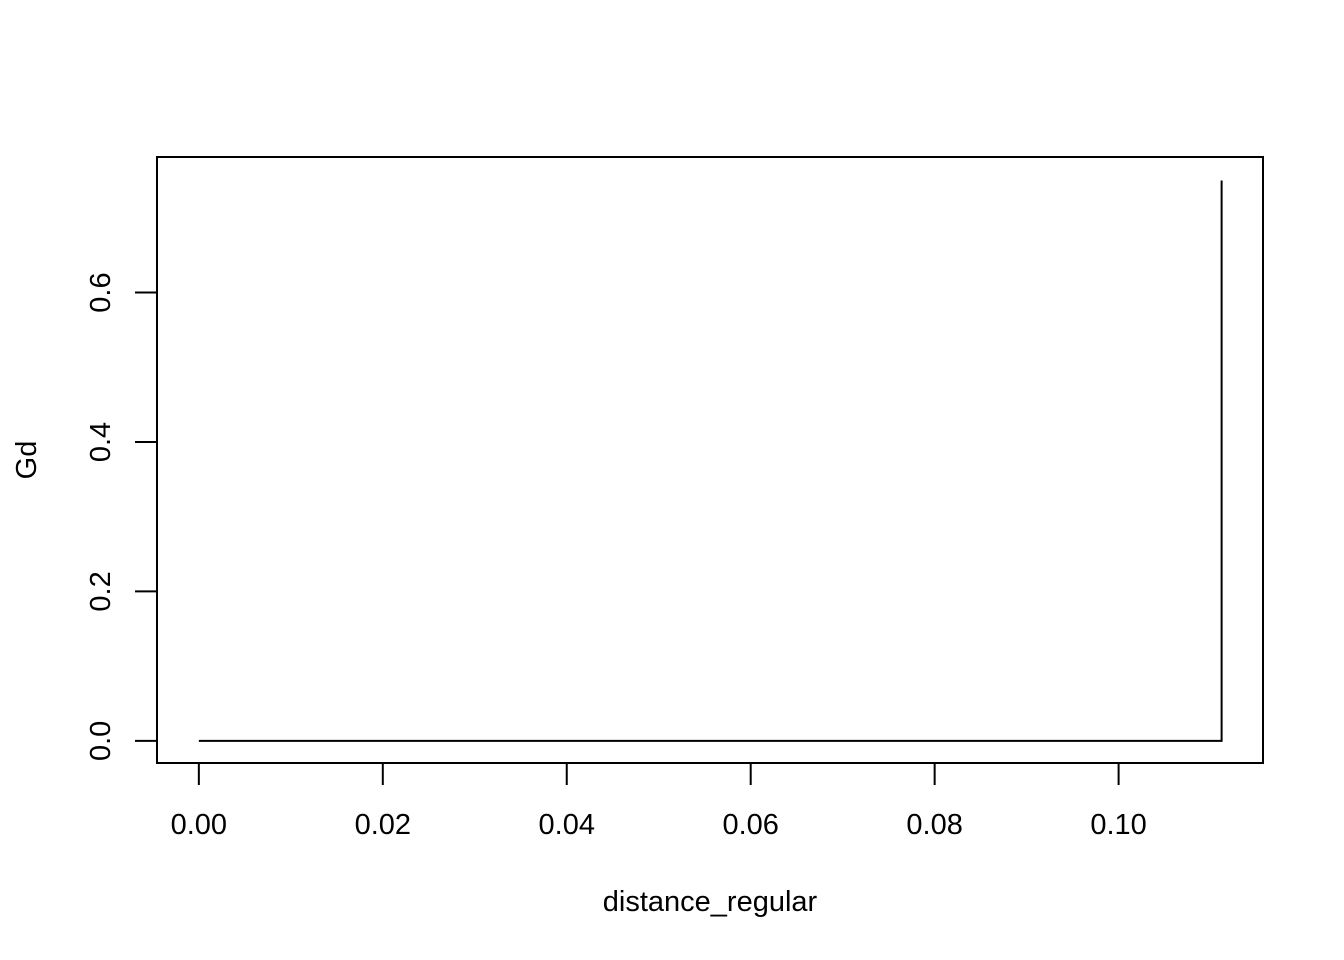 This screenshot has height=960, width=1344. Describe the element at coordinates (750, 825) in the screenshot. I see `x-tick-label: 0.06` at that location.